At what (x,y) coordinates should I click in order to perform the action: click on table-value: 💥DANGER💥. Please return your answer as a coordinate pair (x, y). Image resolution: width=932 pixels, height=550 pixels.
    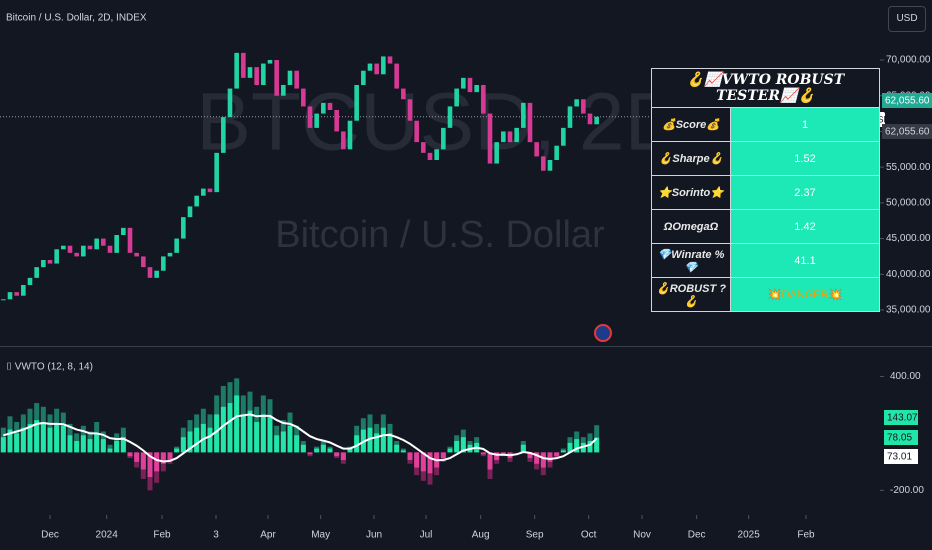
    Looking at the image, I should click on (805, 294).